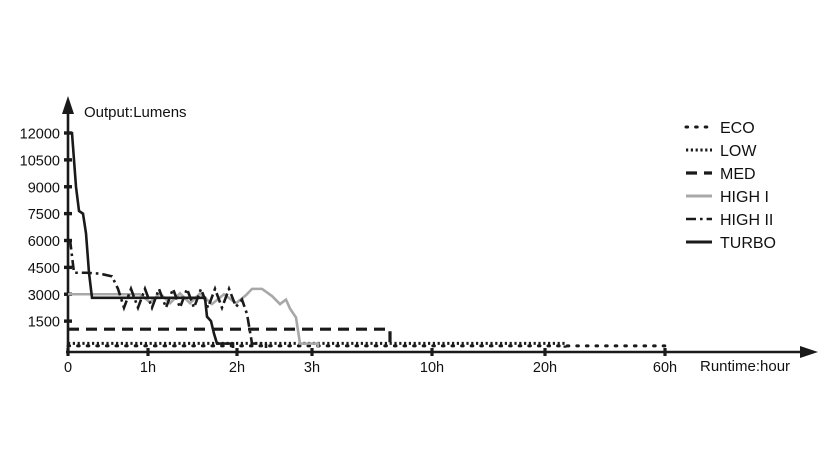 The image size is (826, 462). Describe the element at coordinates (370, 362) in the screenshot. I see `x-tick-group: 0 1h 2h 3h 10h 20h 60h` at that location.